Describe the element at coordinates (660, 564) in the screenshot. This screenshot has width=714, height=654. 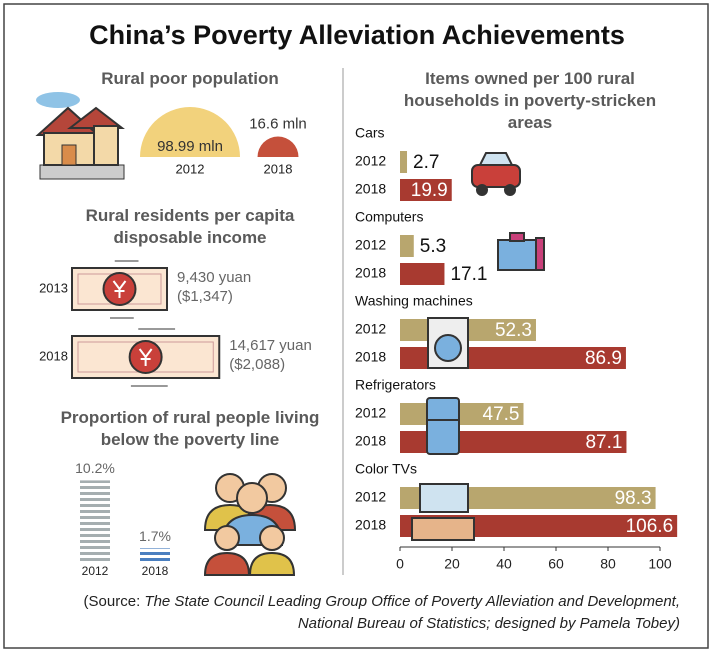
I see `x-tick-label: 100` at that location.